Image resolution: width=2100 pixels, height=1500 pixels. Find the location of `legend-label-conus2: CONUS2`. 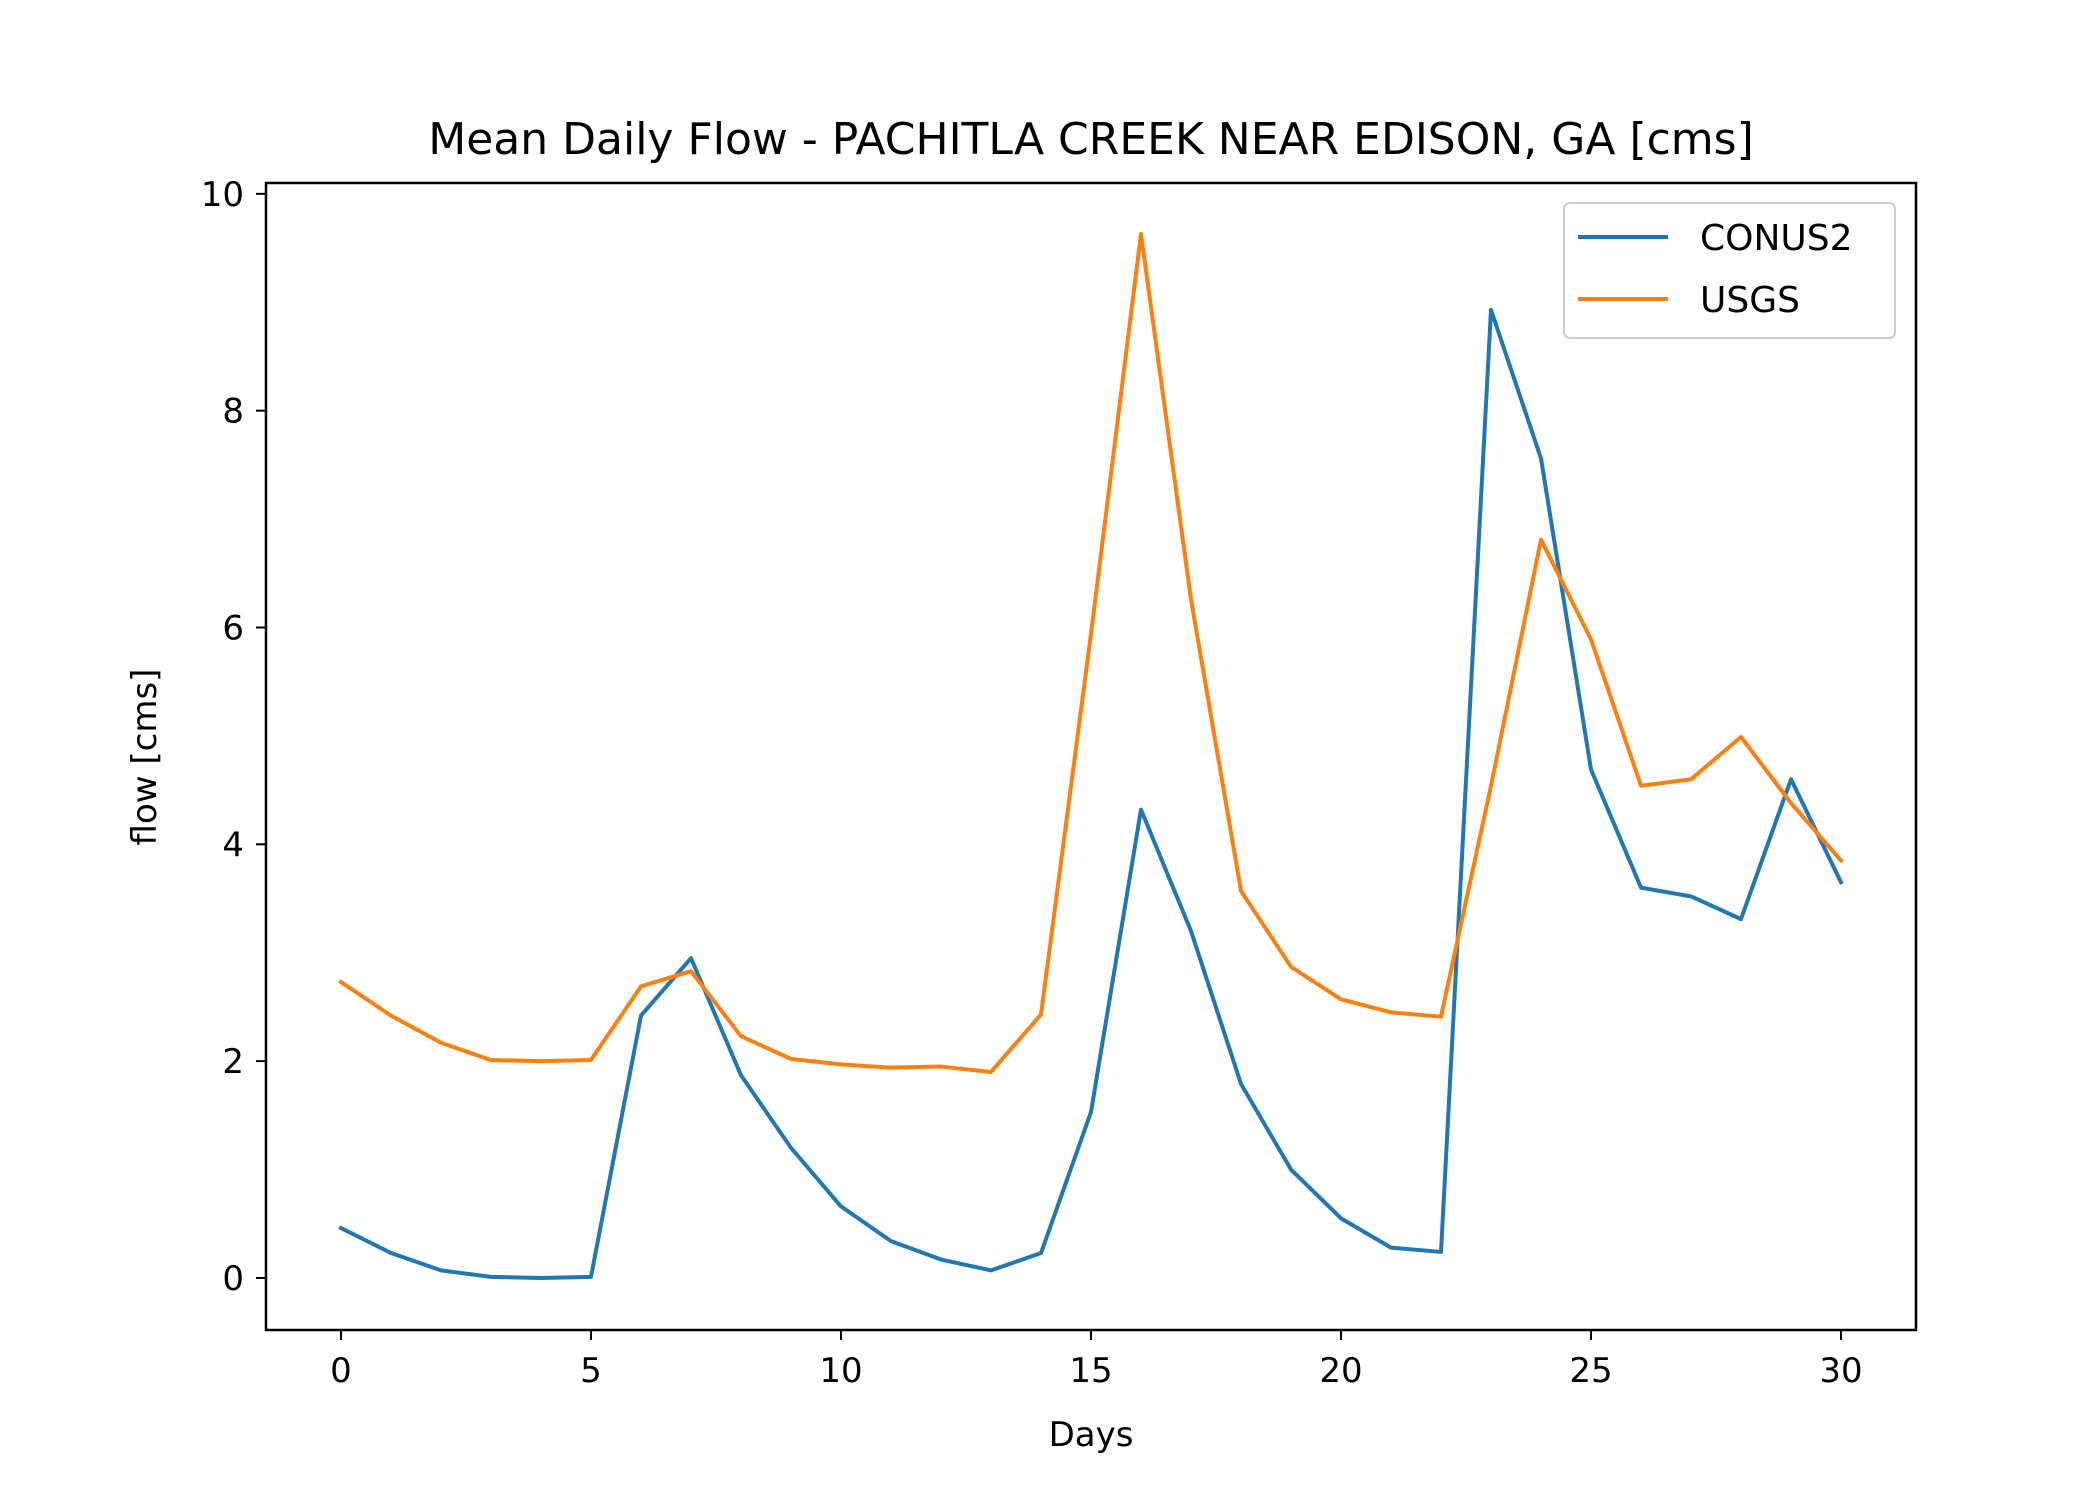

legend-label-conus2: CONUS2 is located at coordinates (1776, 238).